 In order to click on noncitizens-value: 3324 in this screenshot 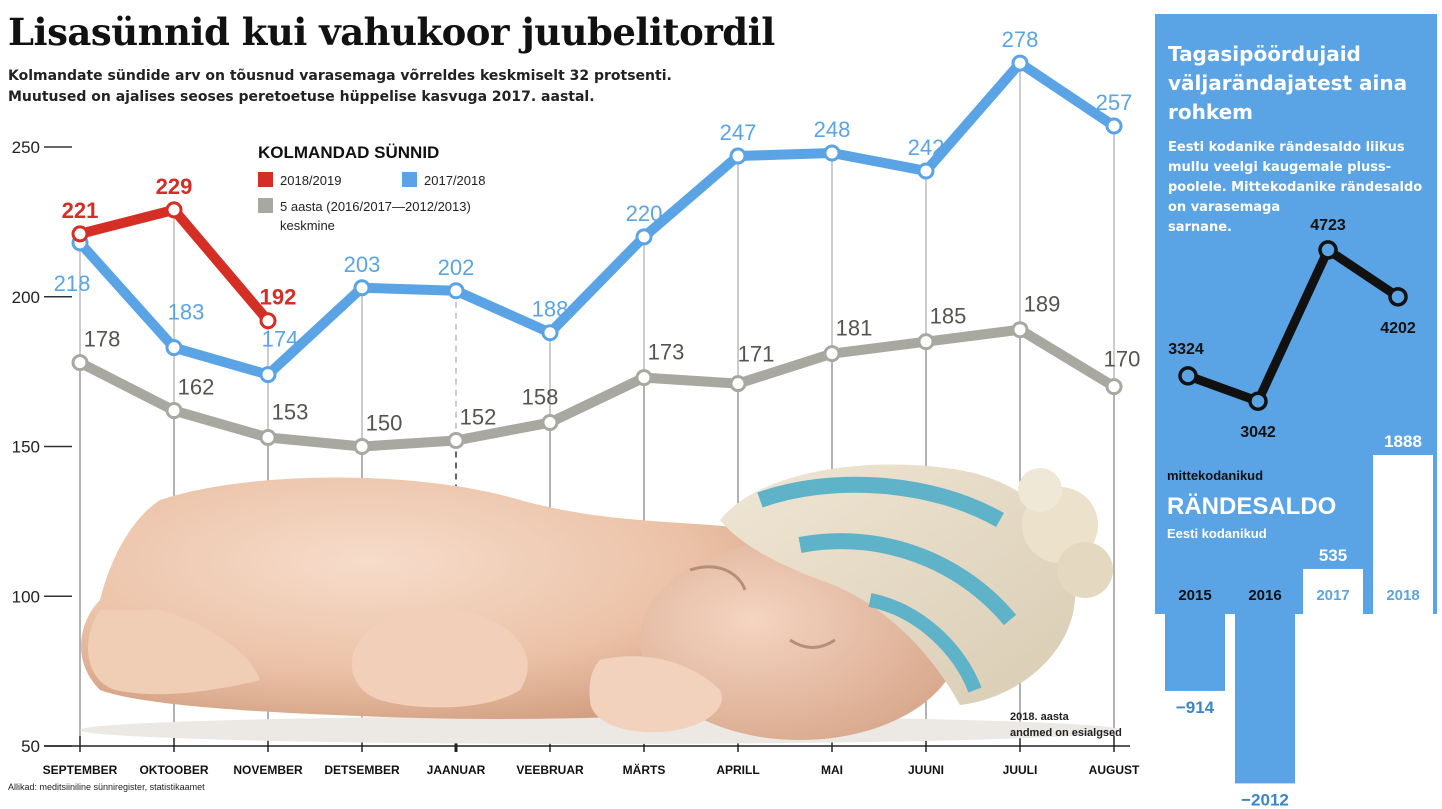, I will do `click(1186, 349)`.